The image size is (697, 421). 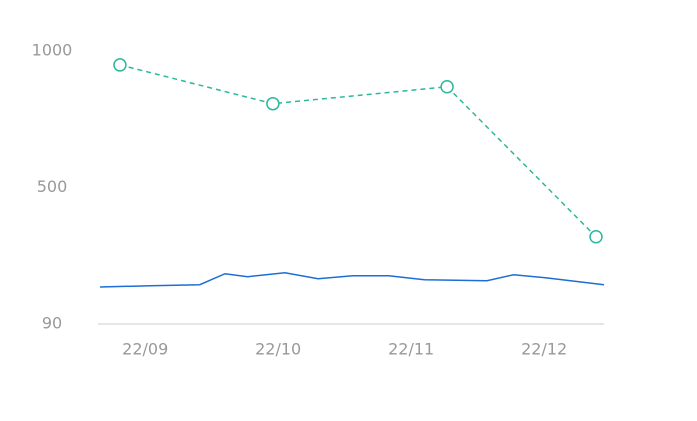 What do you see at coordinates (52, 186) in the screenshot?
I see `y-tick-label: 500` at bounding box center [52, 186].